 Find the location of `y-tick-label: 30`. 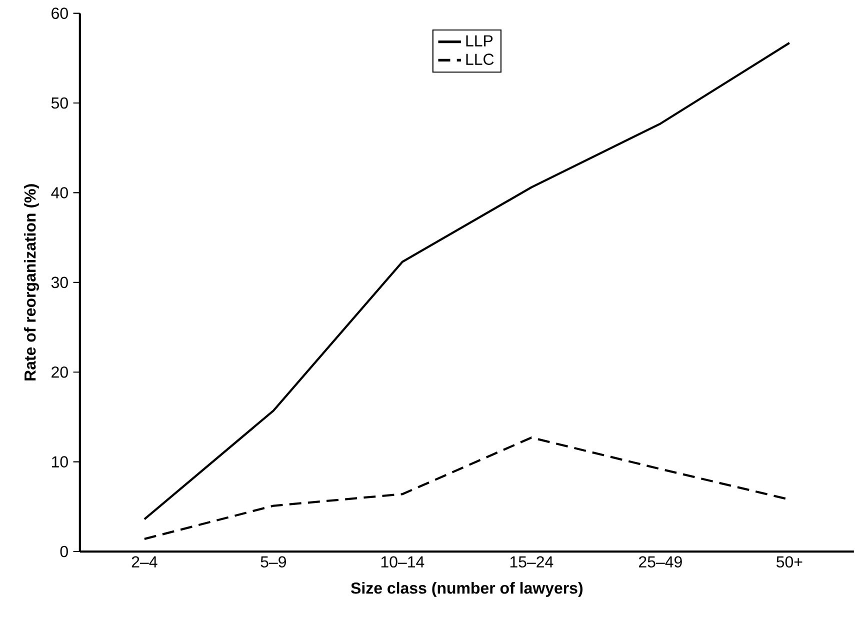

y-tick-label: 30 is located at coordinates (59, 282).